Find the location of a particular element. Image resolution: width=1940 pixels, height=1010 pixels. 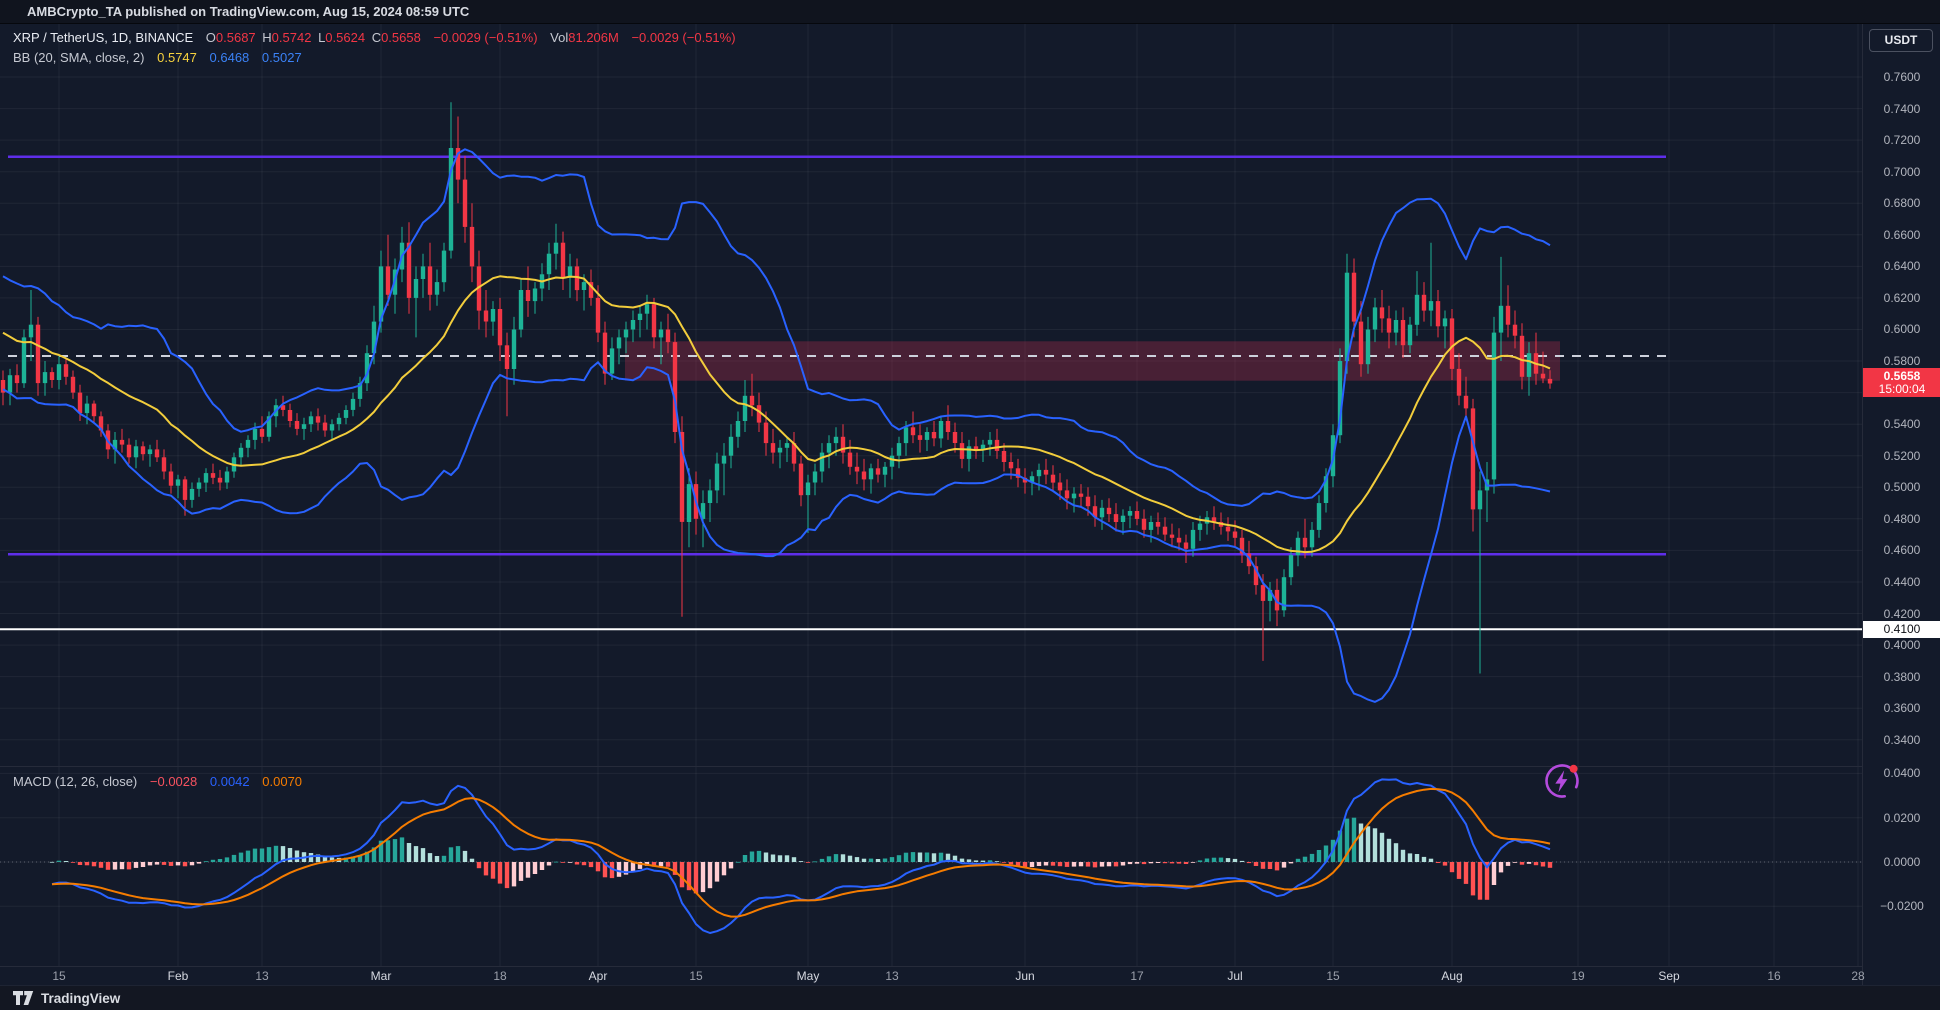

tradingview-logo-icon is located at coordinates (23, 998).